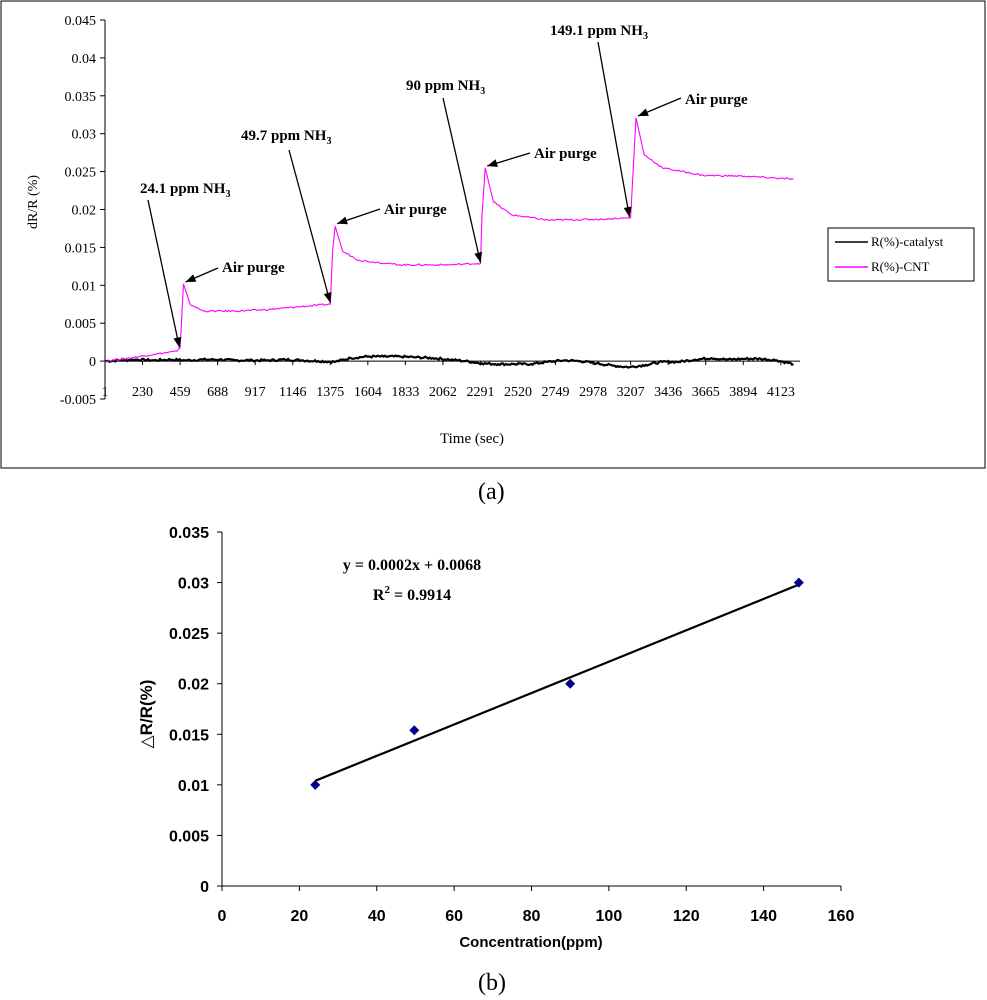 The image size is (987, 1000). What do you see at coordinates (781, 392) in the screenshot?
I see `chart-a-x-tick-label: 4123` at bounding box center [781, 392].